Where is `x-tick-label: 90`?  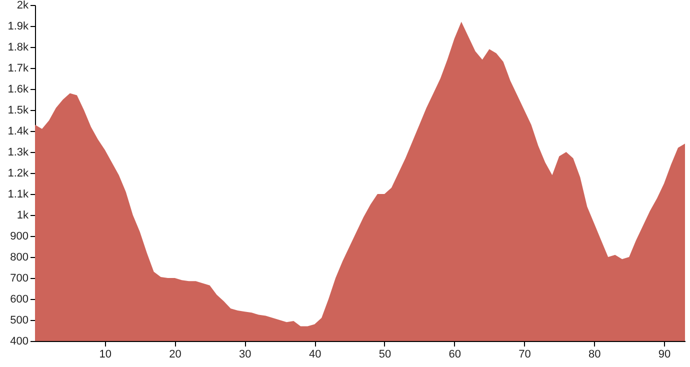
x-tick-label: 90 is located at coordinates (664, 354).